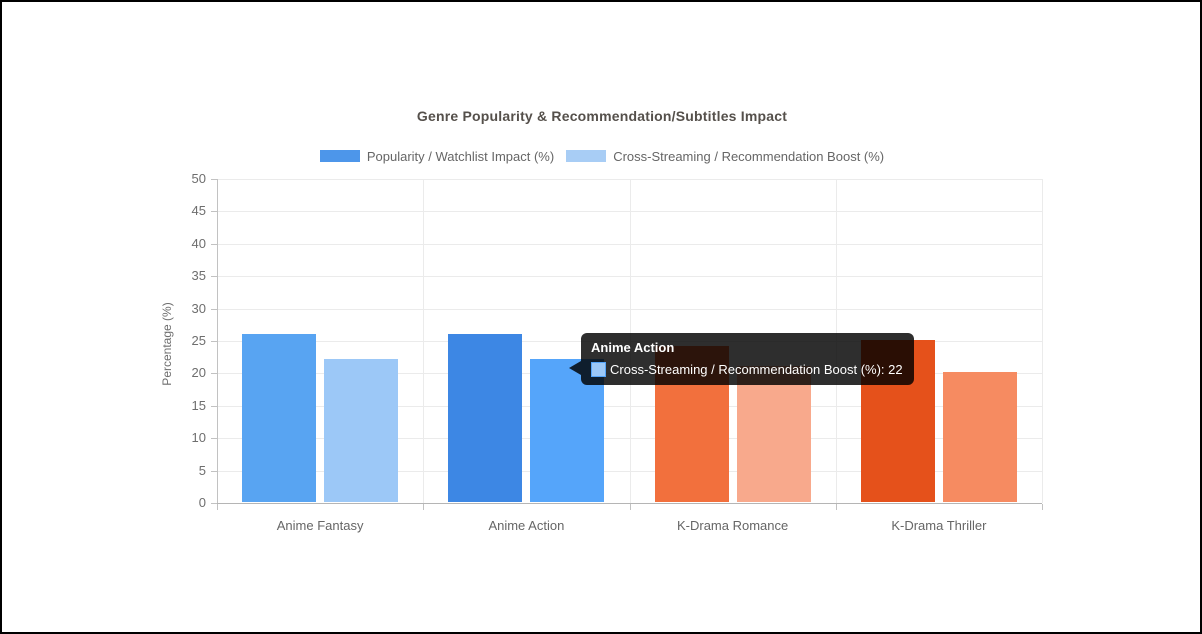  I want to click on x-tick-label: Anime Fantasy, so click(320, 525).